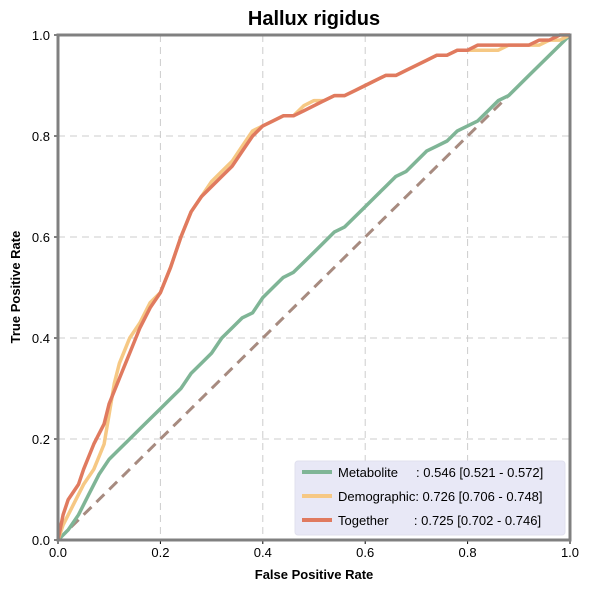  I want to click on x-tick-label: 0.2, so click(160, 552).